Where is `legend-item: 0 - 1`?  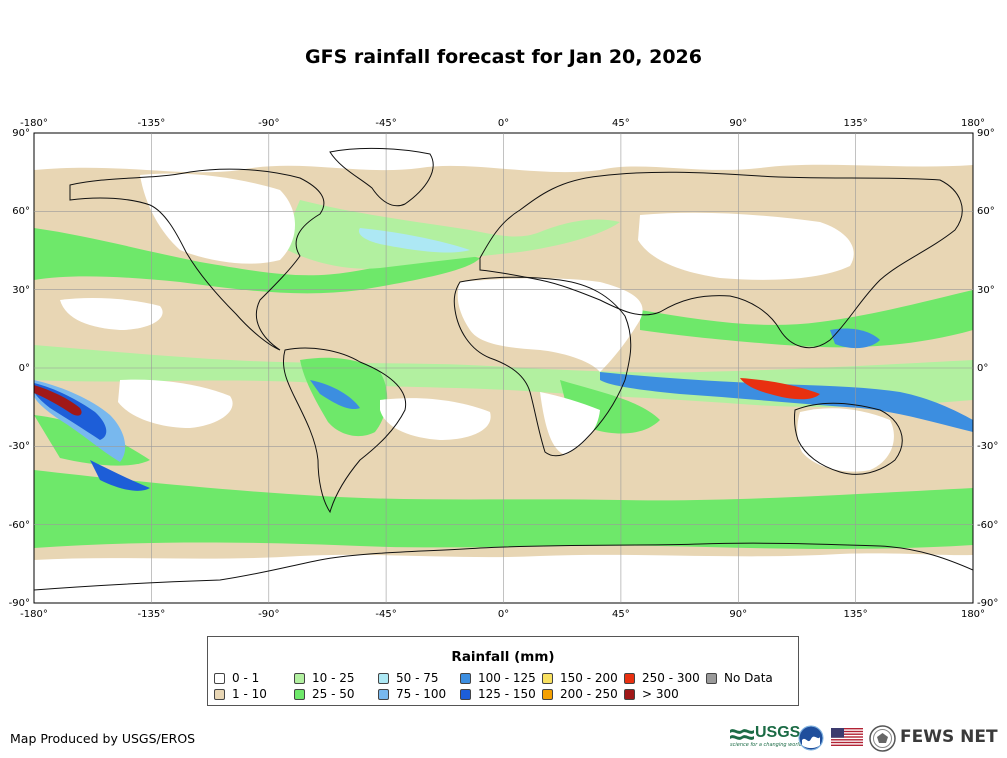 legend-item: 0 - 1 is located at coordinates (236, 678).